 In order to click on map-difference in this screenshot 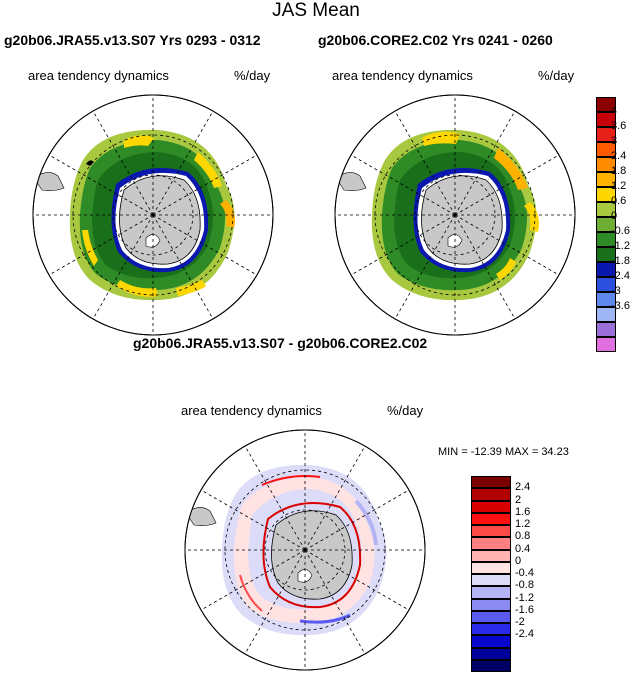, I will do `click(305, 550)`.